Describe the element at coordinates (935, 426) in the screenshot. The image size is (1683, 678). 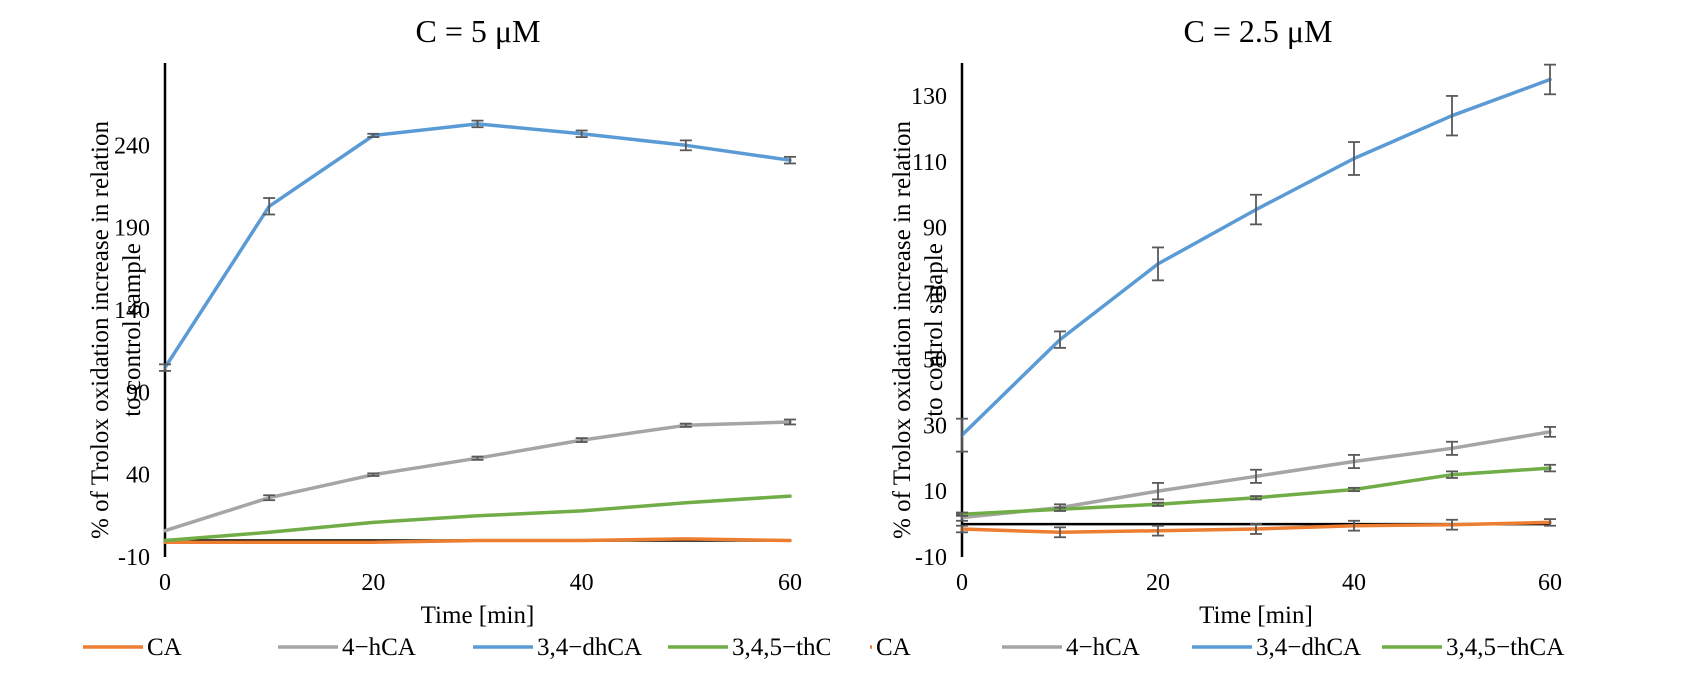
I see `y-tick-label: 30` at that location.